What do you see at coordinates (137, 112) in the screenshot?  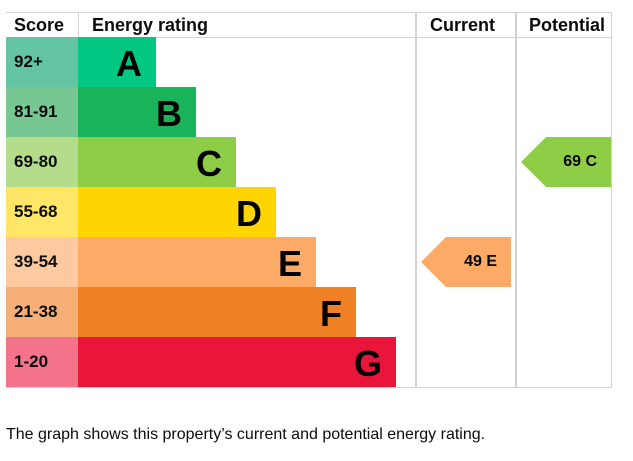 I see `rating-bar-b: B` at bounding box center [137, 112].